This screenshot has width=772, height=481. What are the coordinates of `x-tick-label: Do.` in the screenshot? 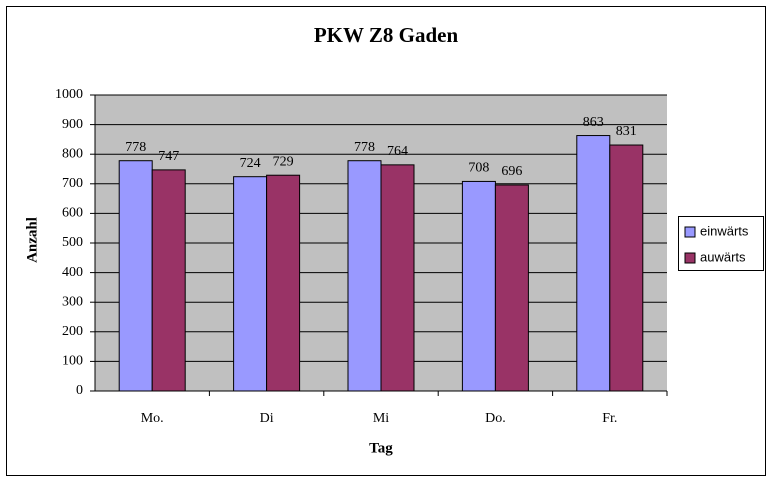 It's located at (495, 418).